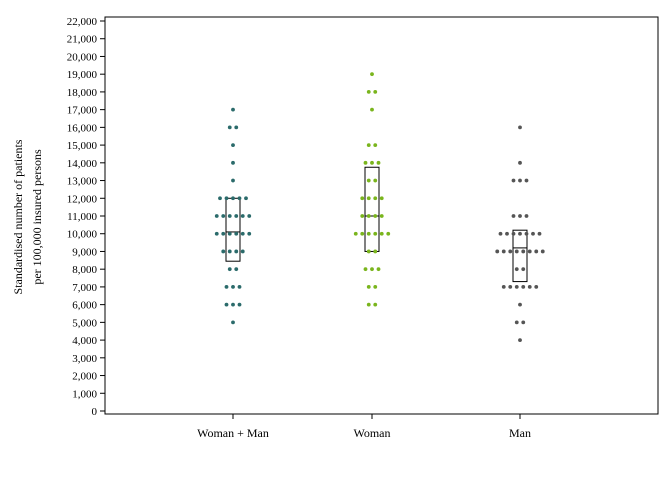  I want to click on y-tick-label: 7,000, so click(84, 288).